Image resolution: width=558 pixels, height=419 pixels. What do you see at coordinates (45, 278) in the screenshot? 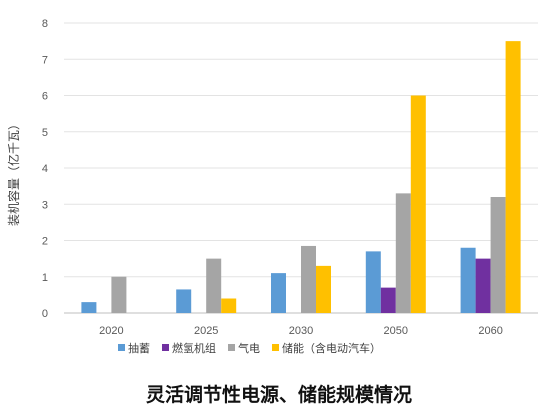
I see `y-tick-label: 1` at bounding box center [45, 278].